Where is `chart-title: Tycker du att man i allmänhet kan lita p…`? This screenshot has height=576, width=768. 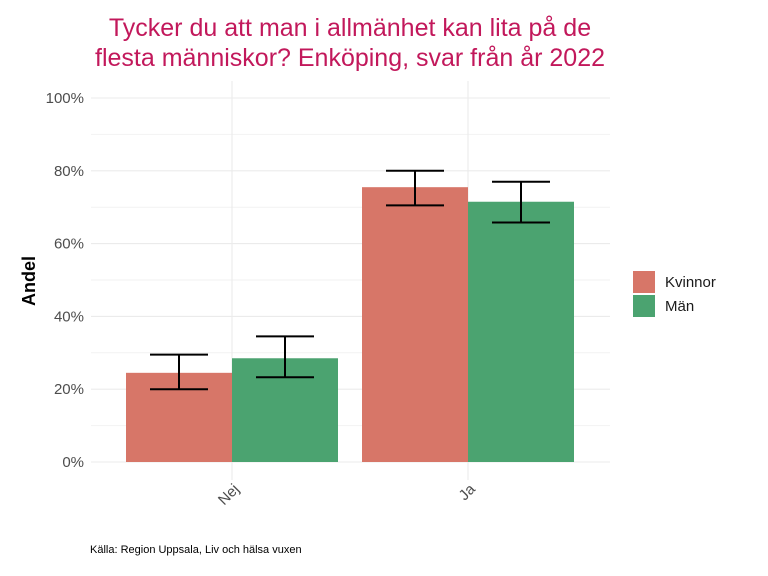 chart-title: Tycker du att man i allmänhet kan lita p… is located at coordinates (350, 43).